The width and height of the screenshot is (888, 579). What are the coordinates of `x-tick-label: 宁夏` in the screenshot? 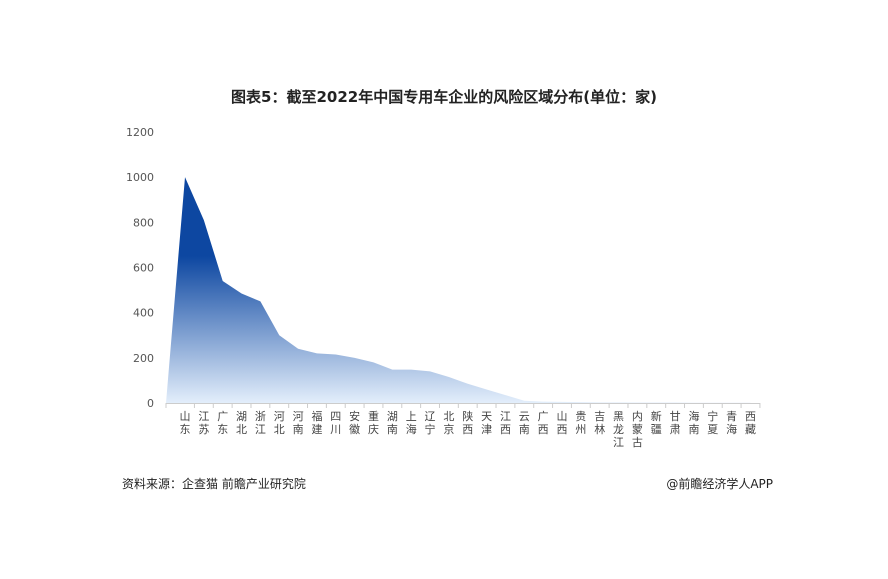 It's located at (712, 422).